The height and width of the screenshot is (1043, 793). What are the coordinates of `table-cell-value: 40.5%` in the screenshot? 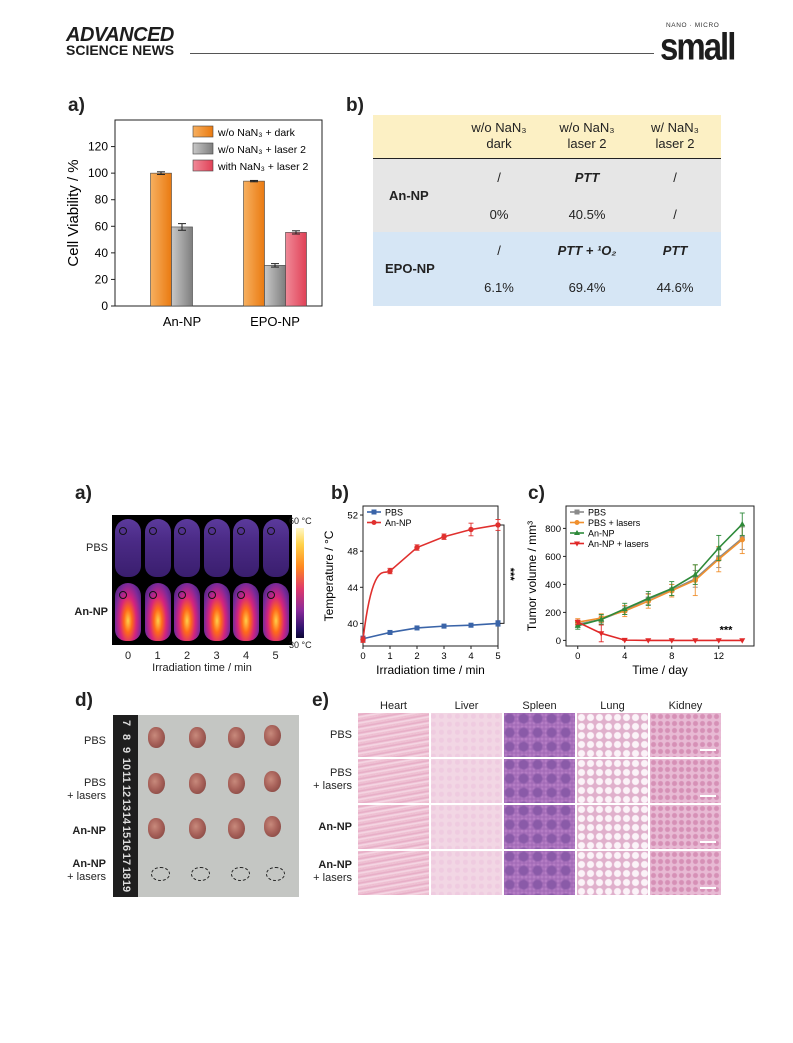 It's located at (587, 214).